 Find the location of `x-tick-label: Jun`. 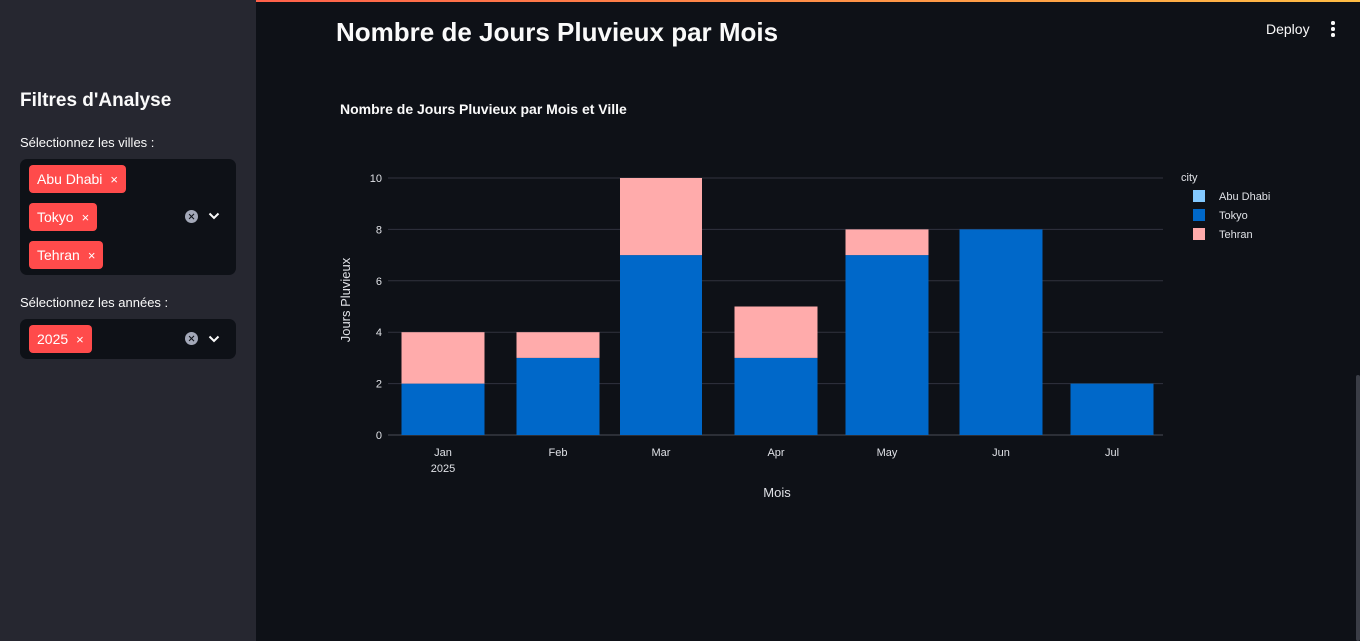

x-tick-label: Jun is located at coordinates (1001, 453).